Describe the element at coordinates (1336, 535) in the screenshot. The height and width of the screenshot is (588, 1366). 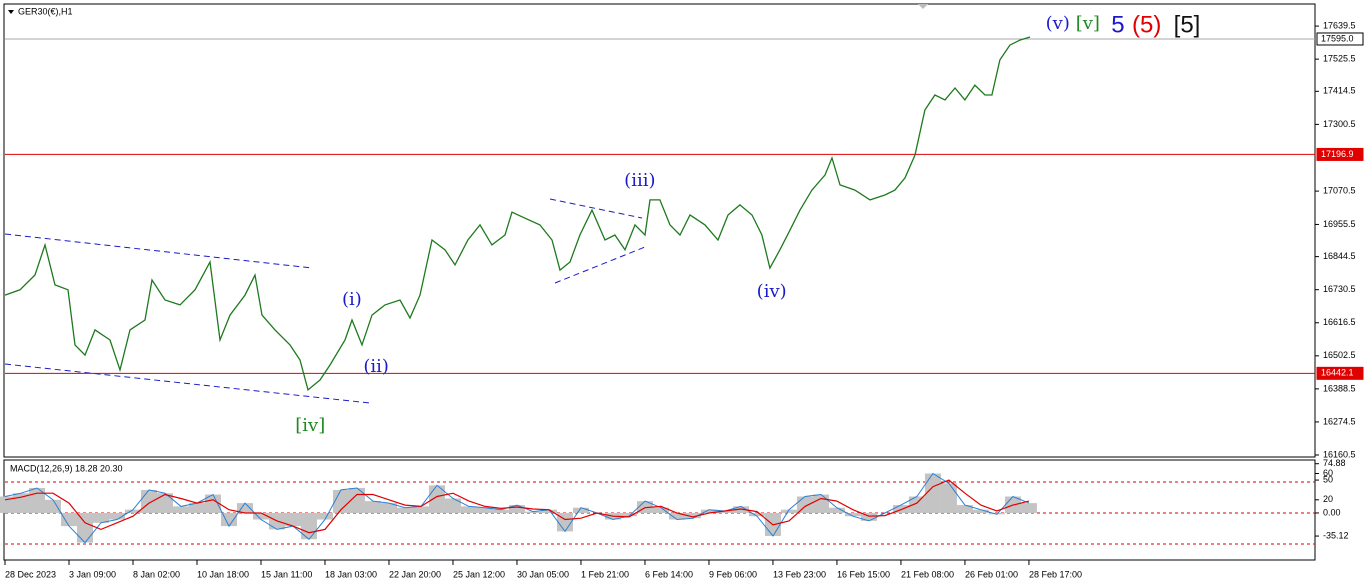
I see `y-tick-label: -35.12` at that location.